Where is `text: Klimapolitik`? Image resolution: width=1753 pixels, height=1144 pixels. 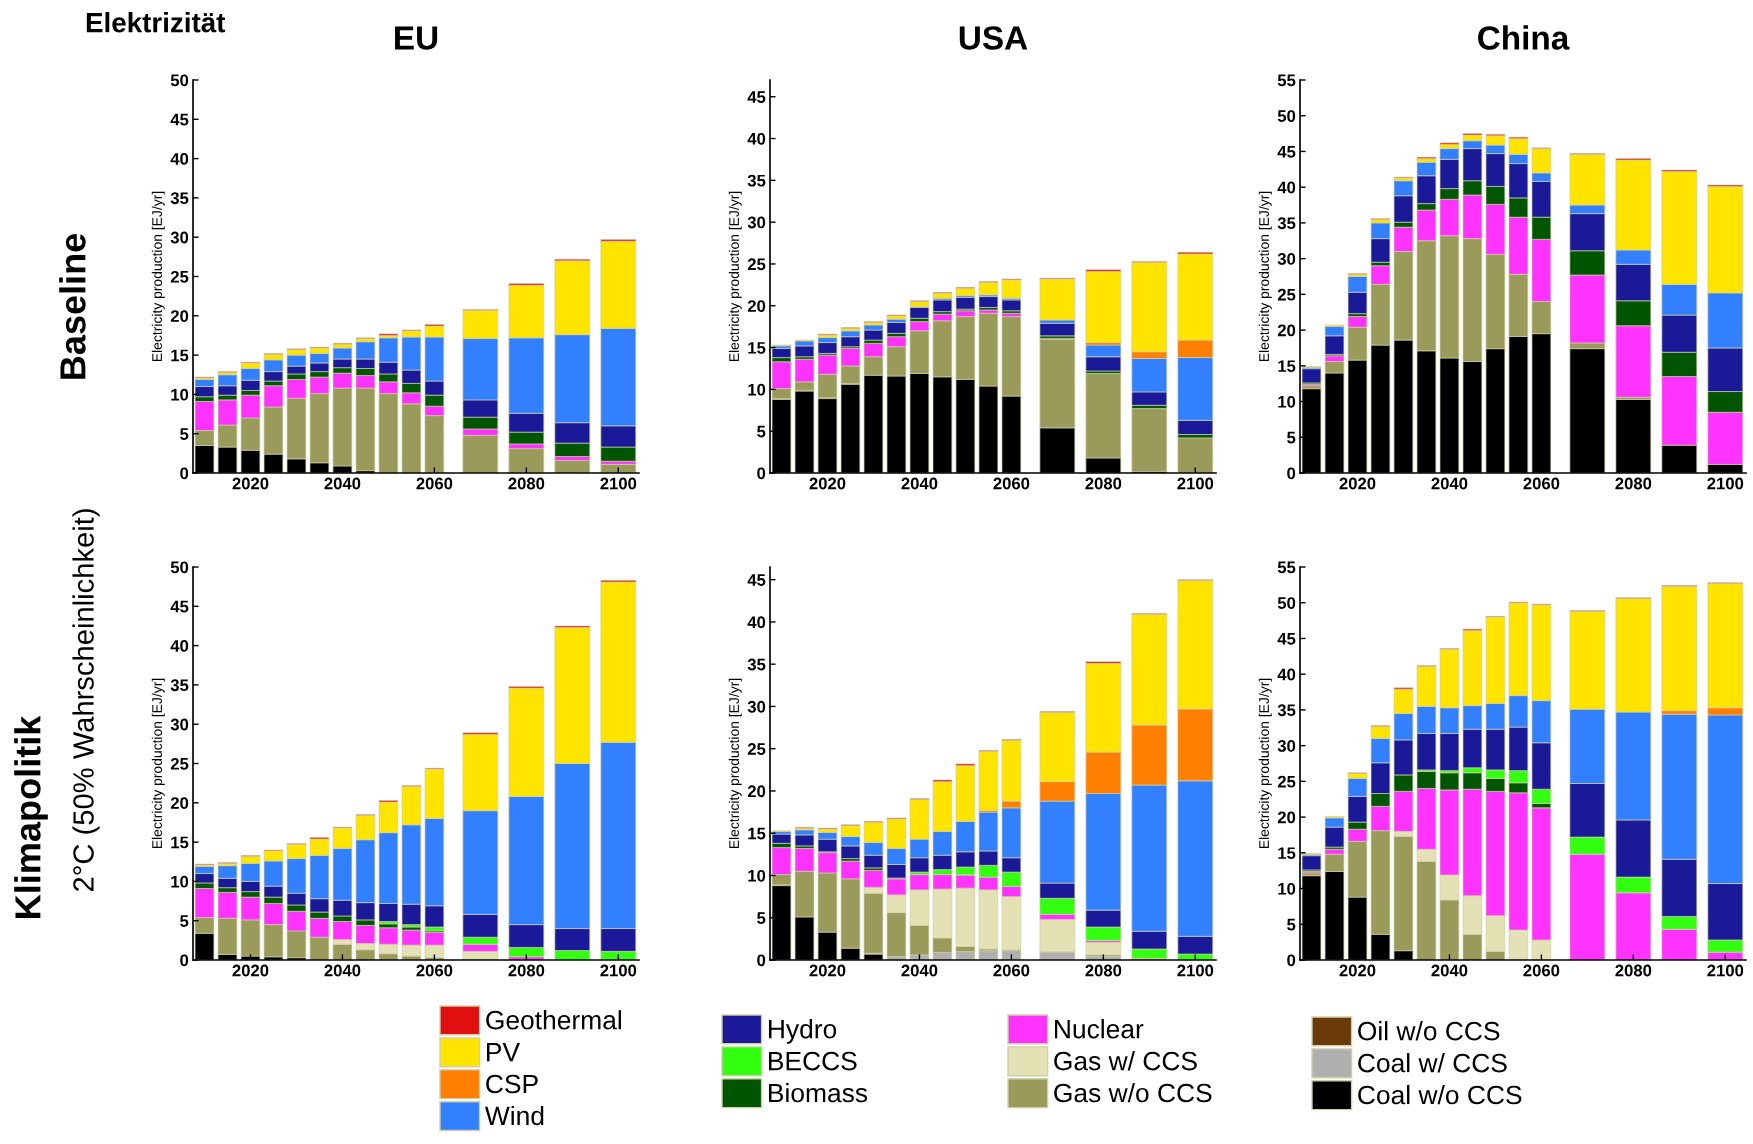 text: Klimapolitik is located at coordinates (31, 816).